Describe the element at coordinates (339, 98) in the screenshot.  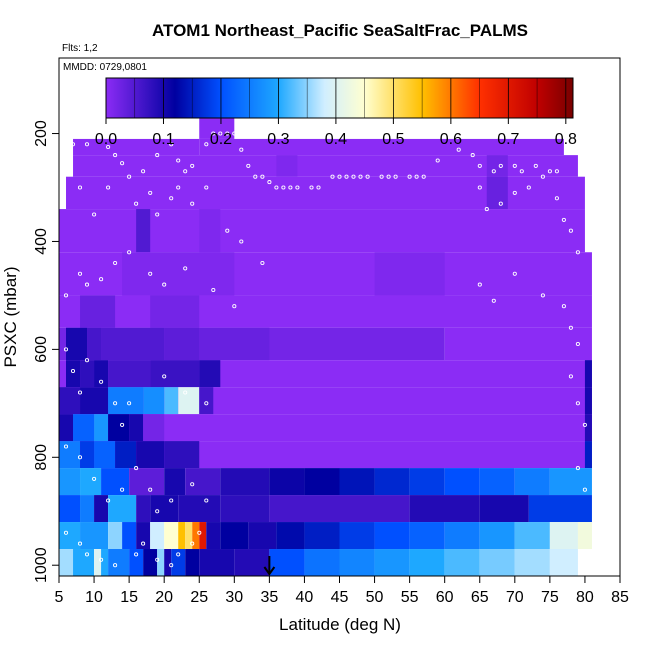
I see `colorbar-frame` at that location.